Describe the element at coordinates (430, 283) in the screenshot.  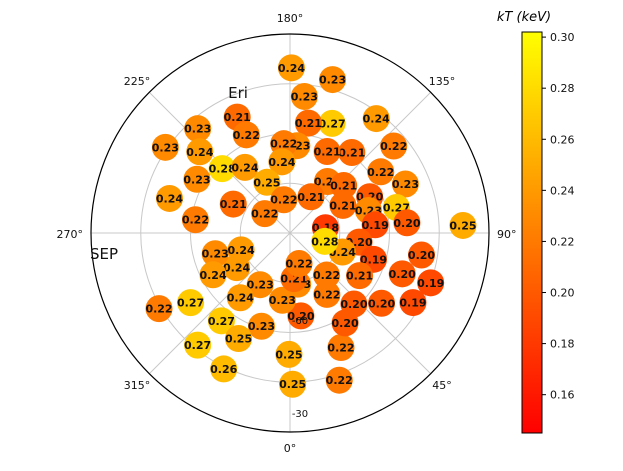
I see `data-point-label: 0.19` at that location.